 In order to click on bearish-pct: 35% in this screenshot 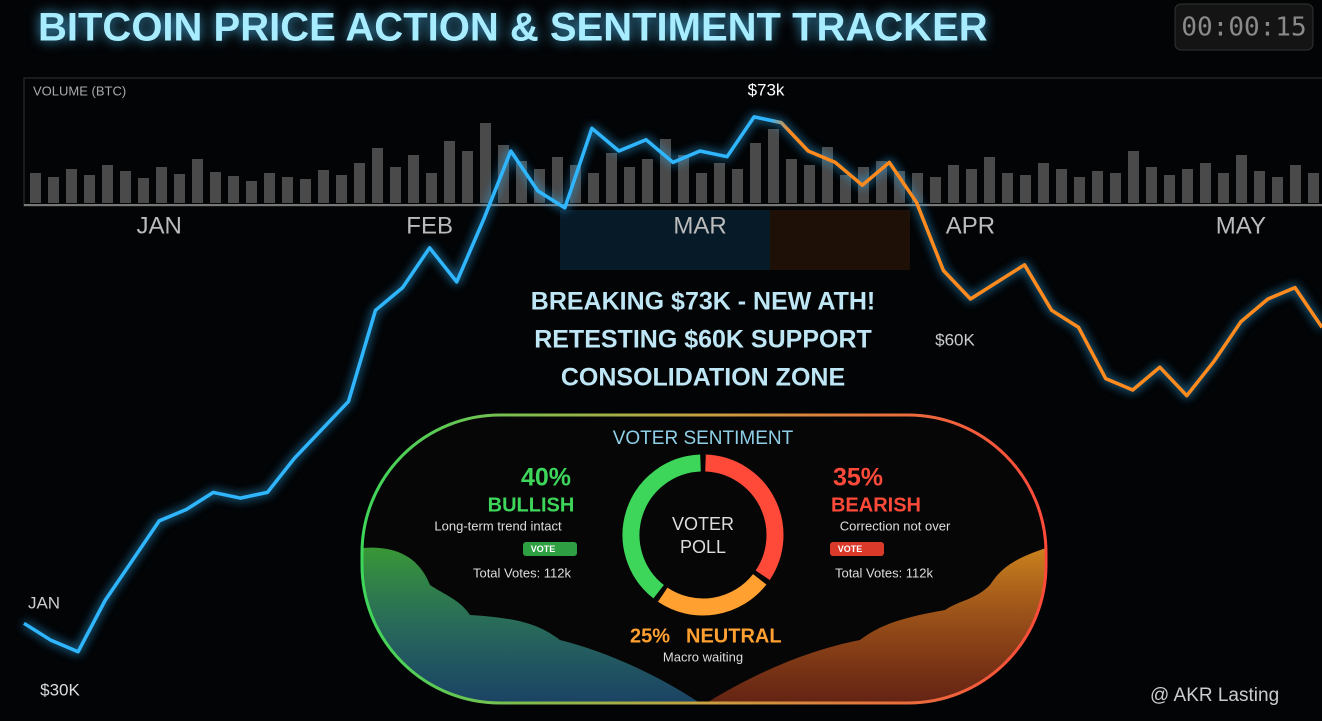, I will do `click(858, 478)`.